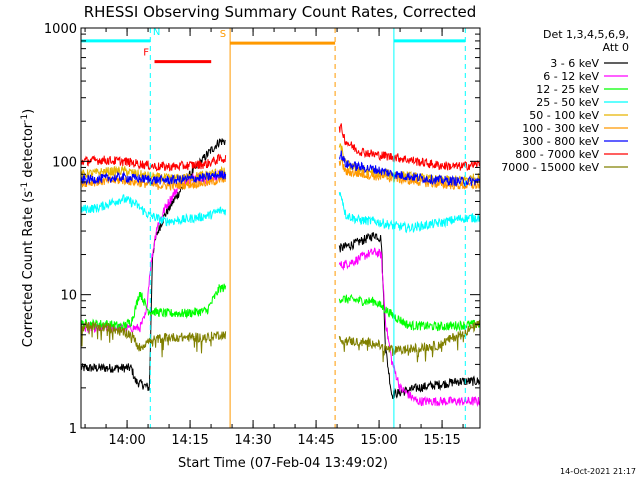 Image resolution: width=640 pixels, height=480 pixels. I want to click on y-tick-label: 100, so click(64, 162).